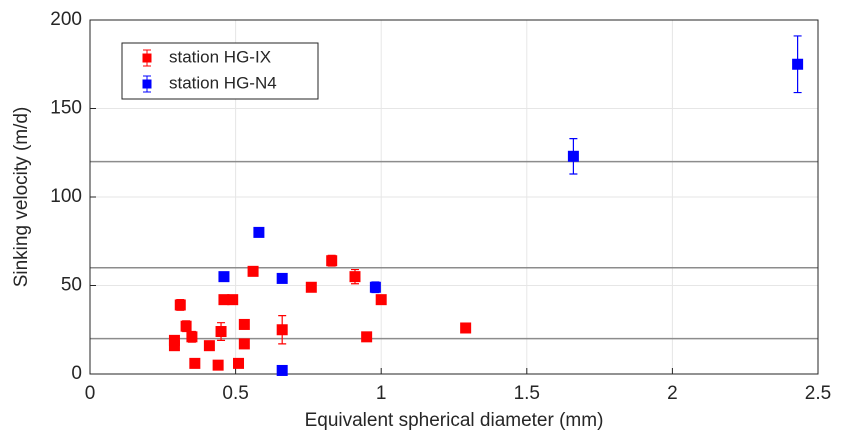  Describe the element at coordinates (381, 393) in the screenshot. I see `x-tick-label: 1` at that location.